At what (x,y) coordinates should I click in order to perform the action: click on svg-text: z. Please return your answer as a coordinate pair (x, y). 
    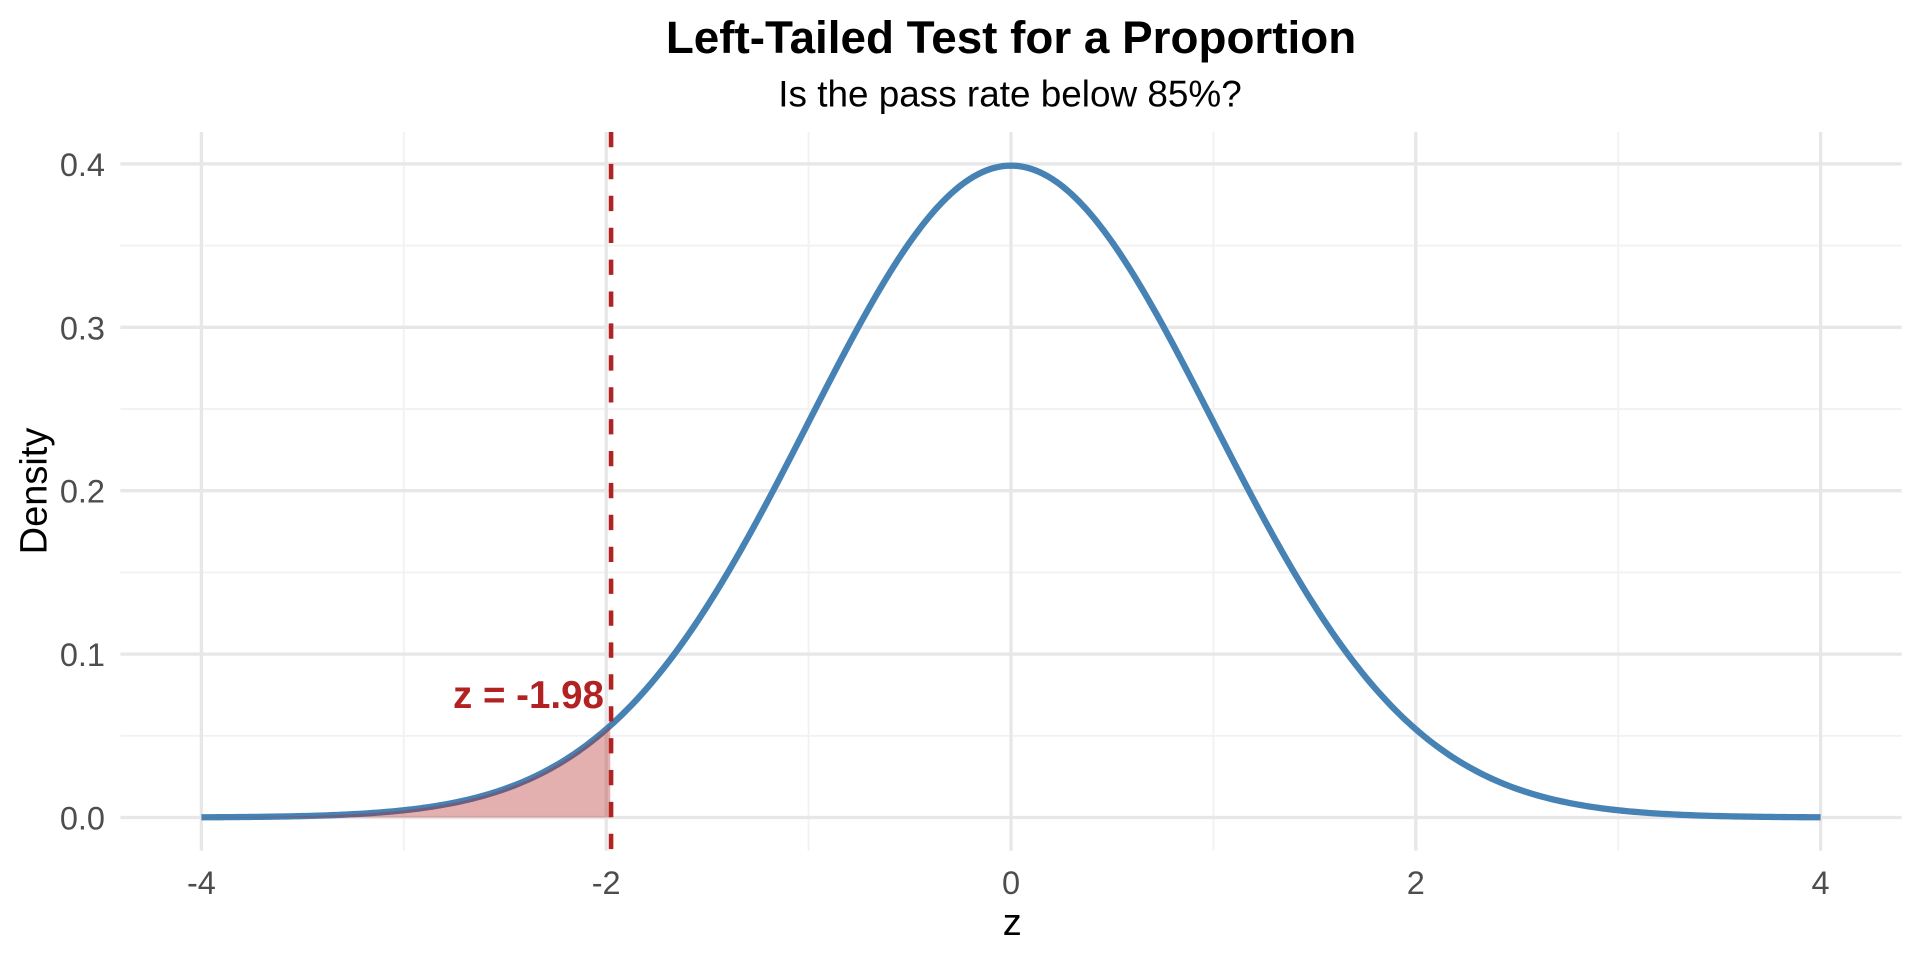
    Looking at the image, I should click on (1012, 923).